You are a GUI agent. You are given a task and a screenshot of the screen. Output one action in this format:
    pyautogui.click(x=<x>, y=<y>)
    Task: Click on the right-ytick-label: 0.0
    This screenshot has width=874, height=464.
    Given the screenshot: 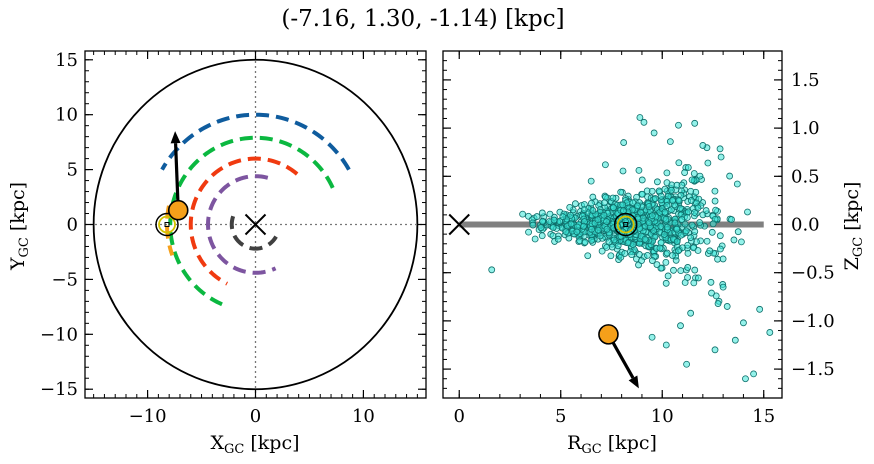 What is the action you would take?
    pyautogui.click(x=805, y=225)
    